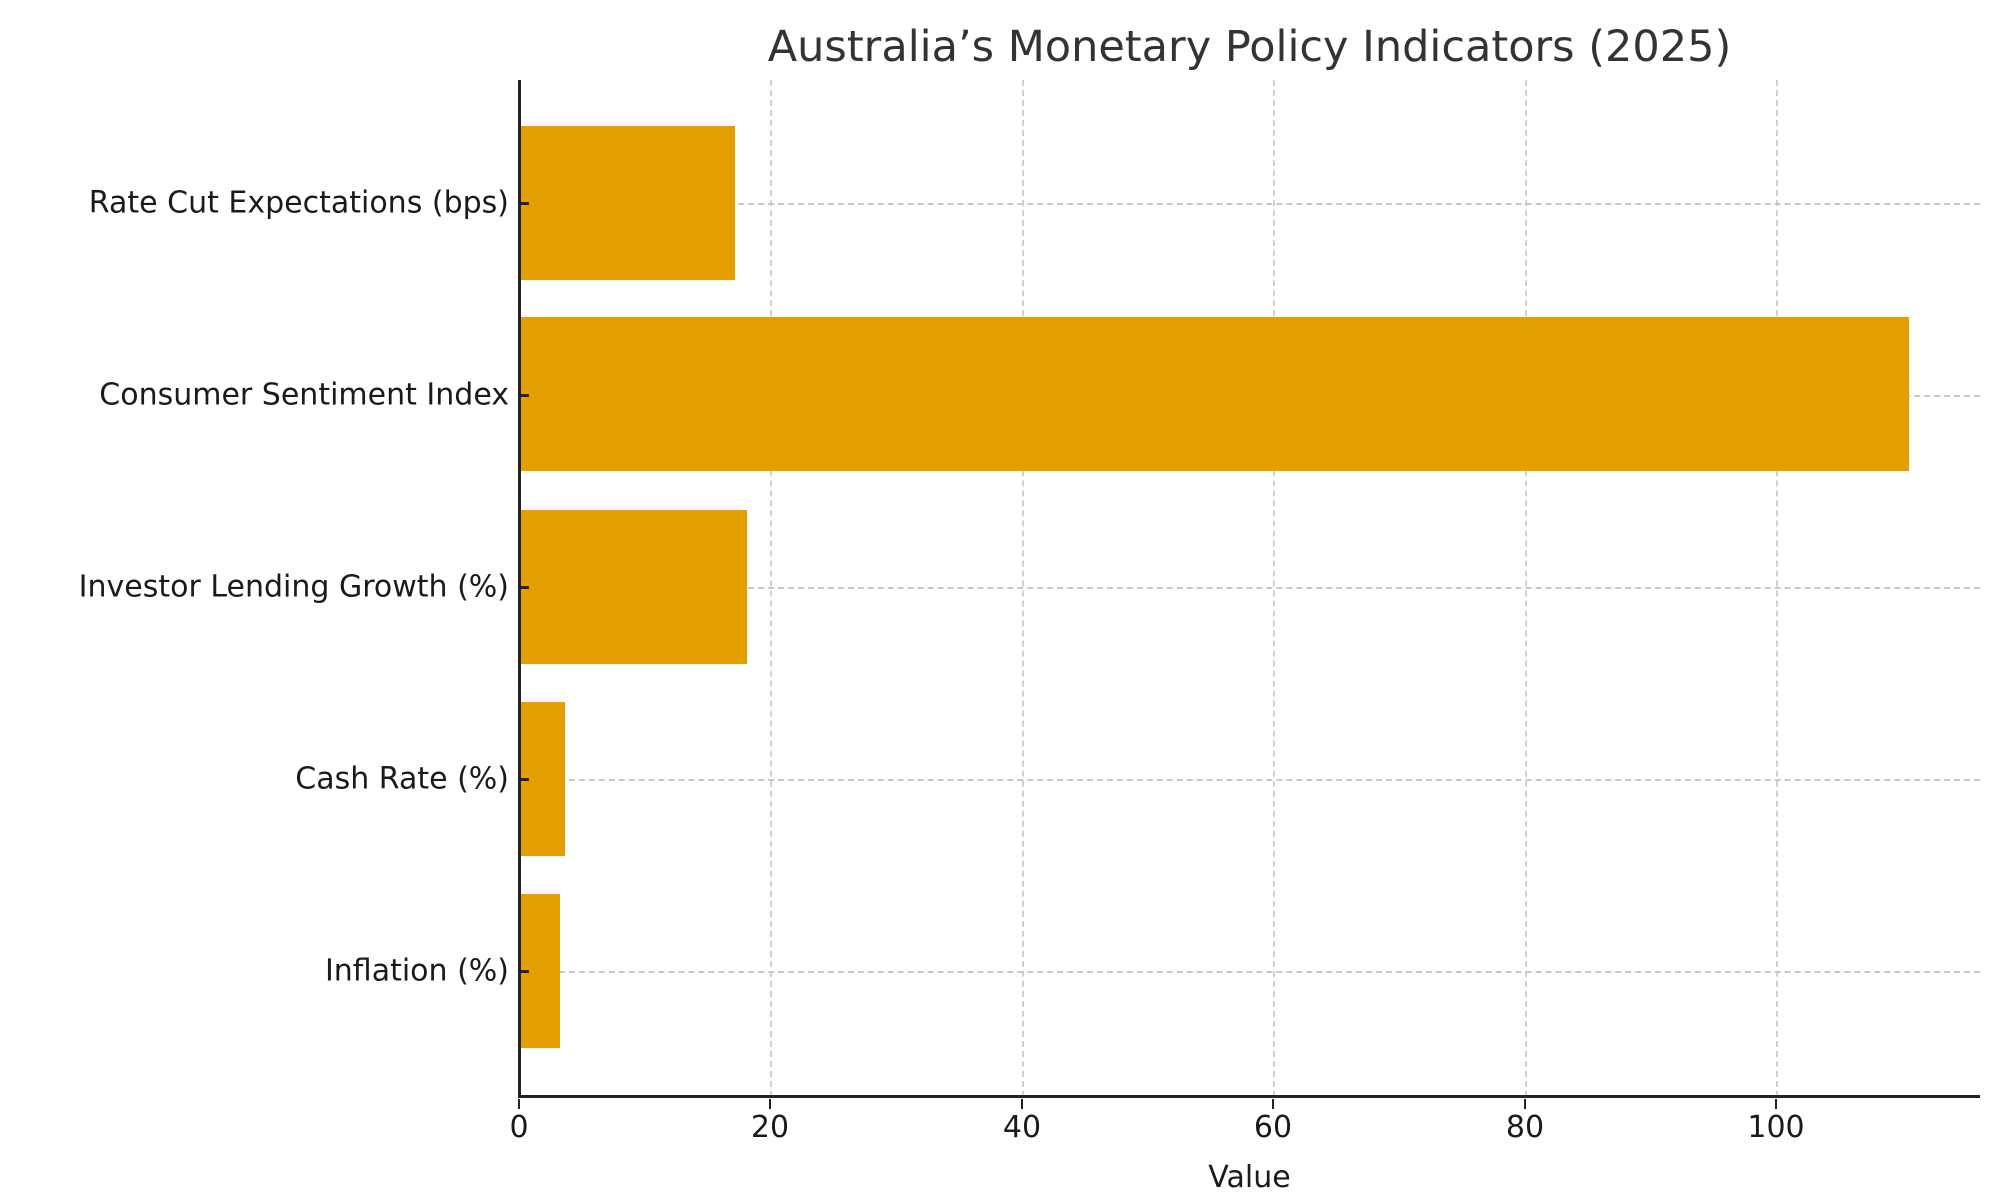 The width and height of the screenshot is (2000, 1200). What do you see at coordinates (293, 587) in the screenshot?
I see `y-tick-label: Investor Lending Growth (%)` at bounding box center [293, 587].